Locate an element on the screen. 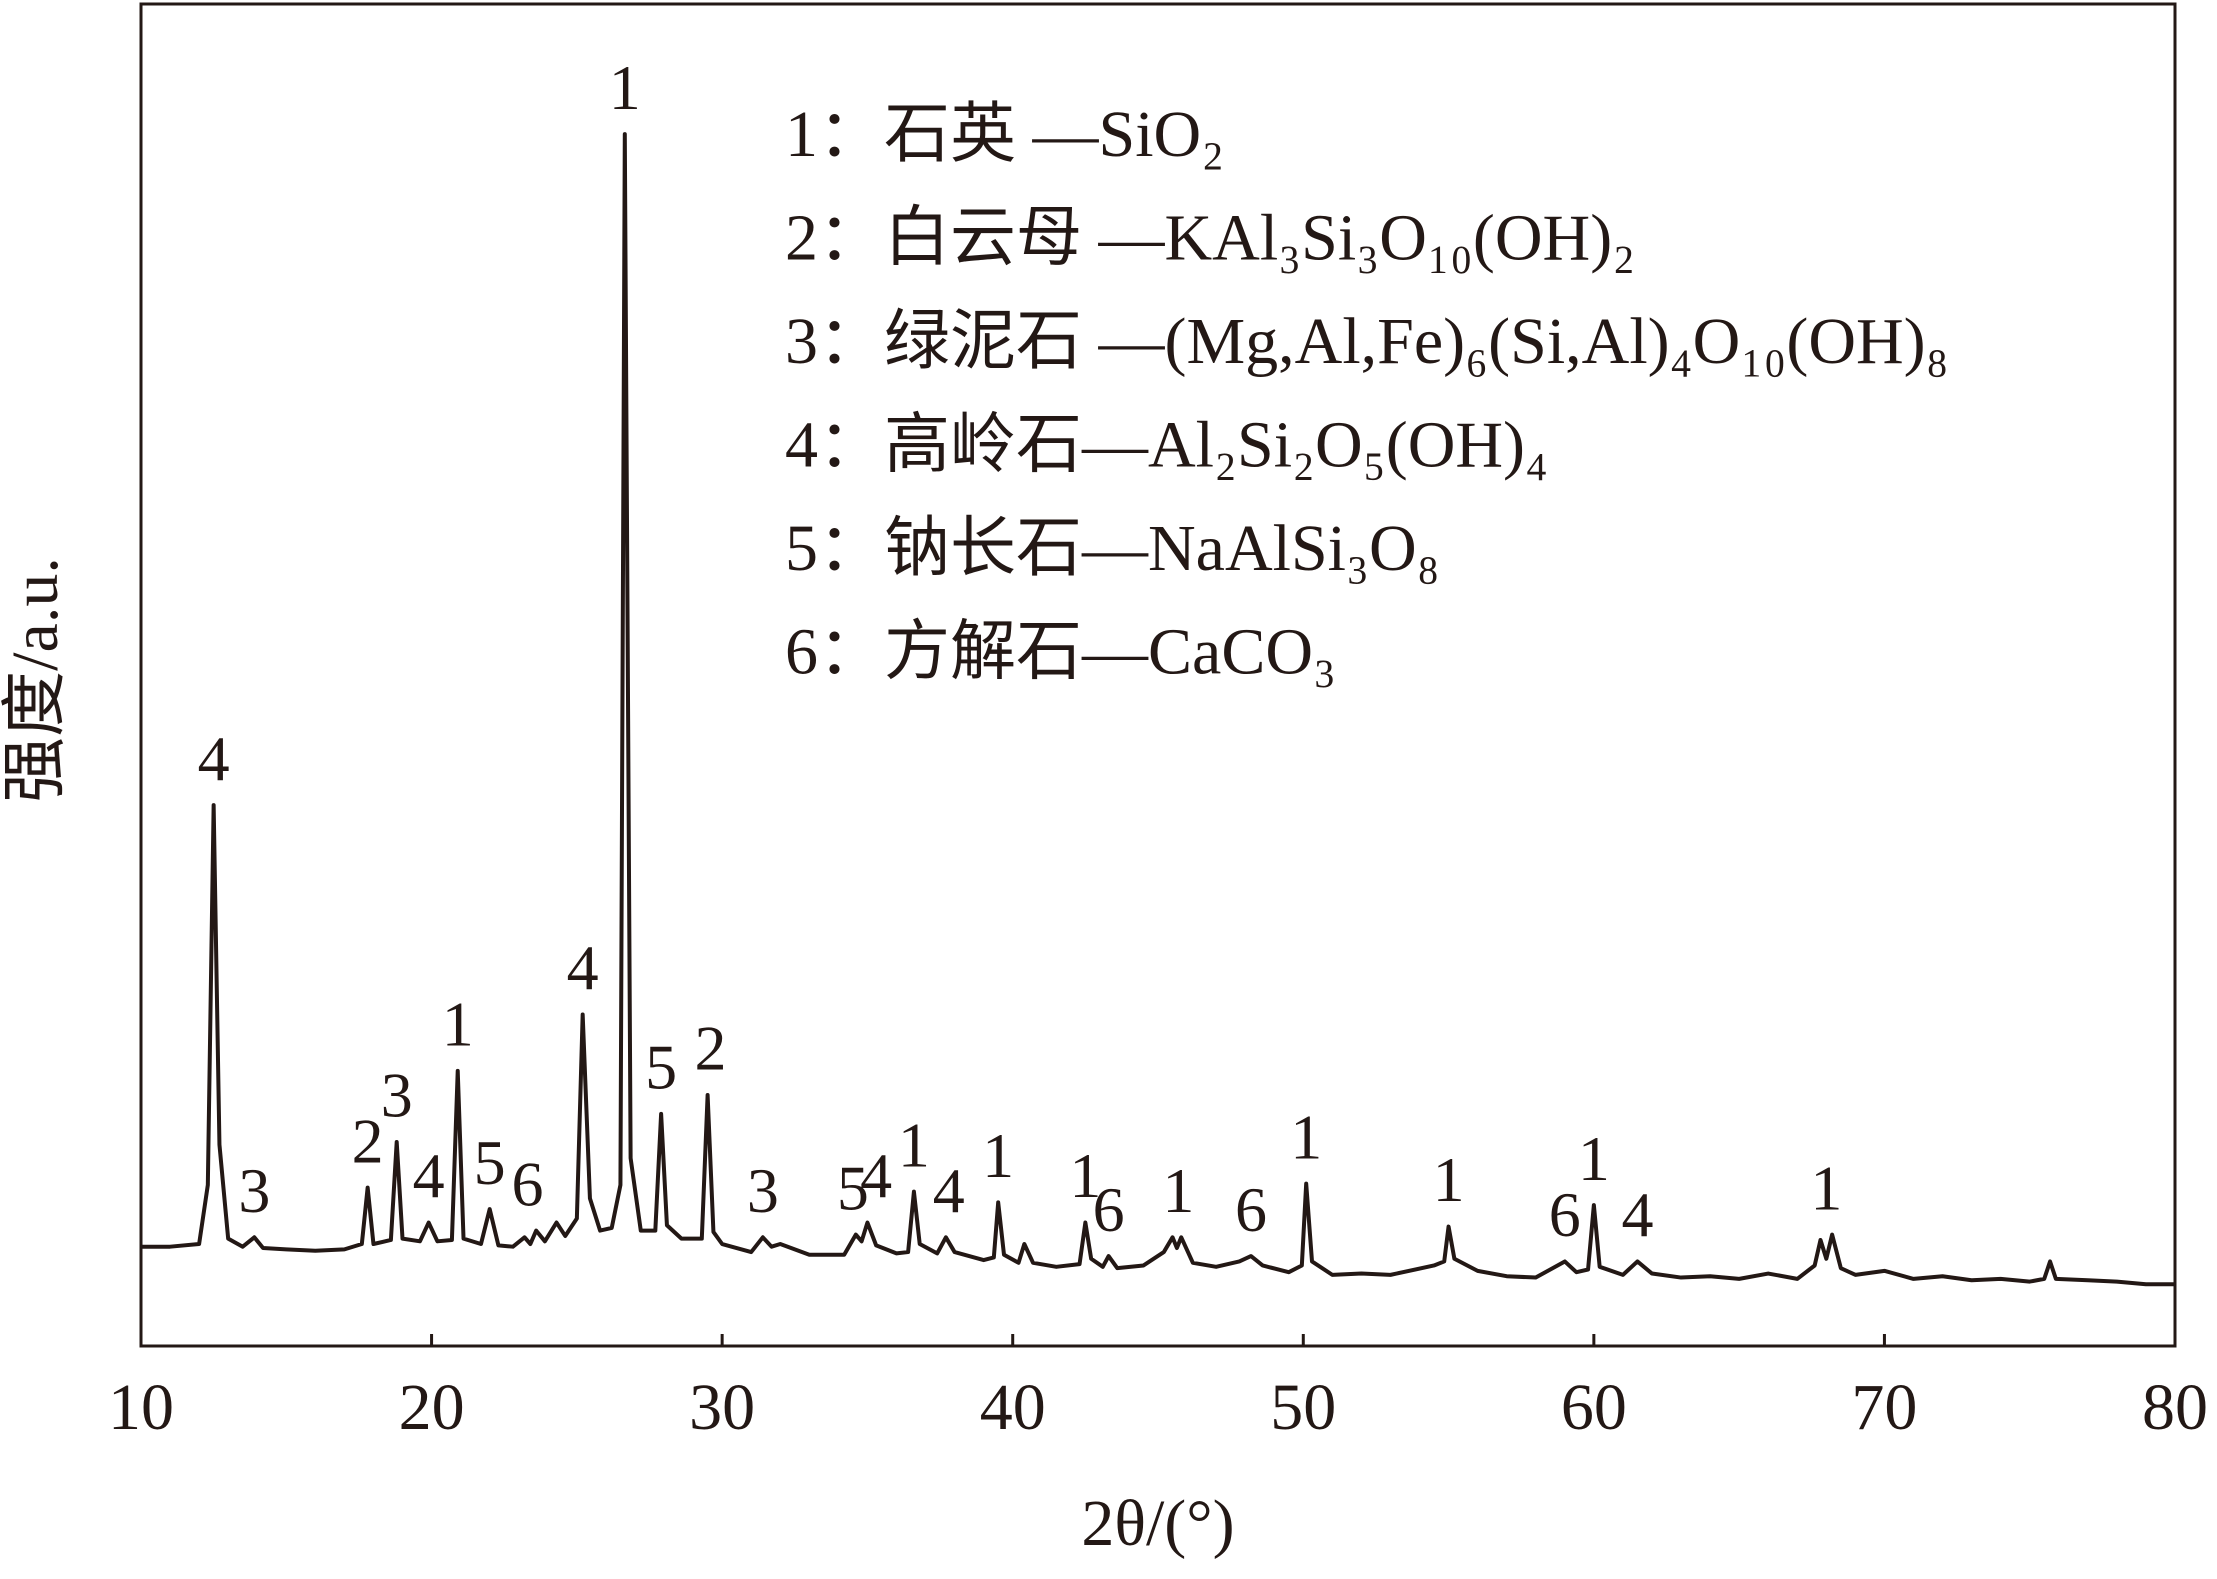 The image size is (2217, 1579). y-axis-label: 强度/a.u. is located at coordinates (36, 680).